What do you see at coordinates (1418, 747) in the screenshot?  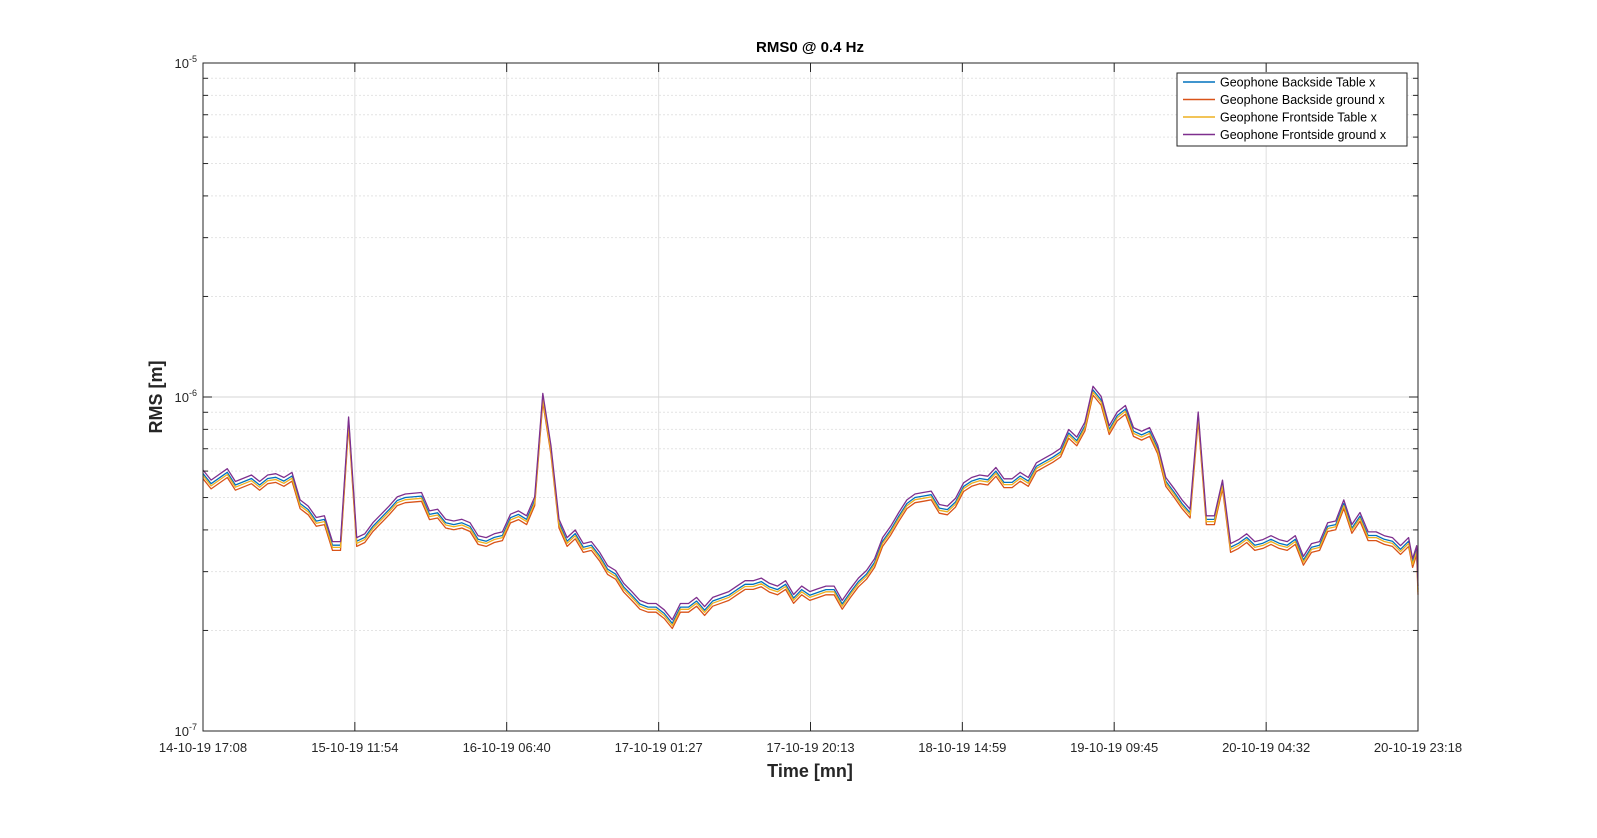 I see `x-tick-label: 20-10-19 23:18` at bounding box center [1418, 747].